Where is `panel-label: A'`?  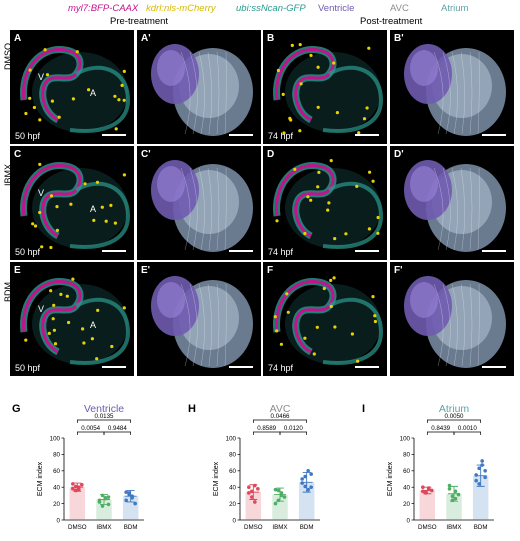 panel-label: A' is located at coordinates (146, 38).